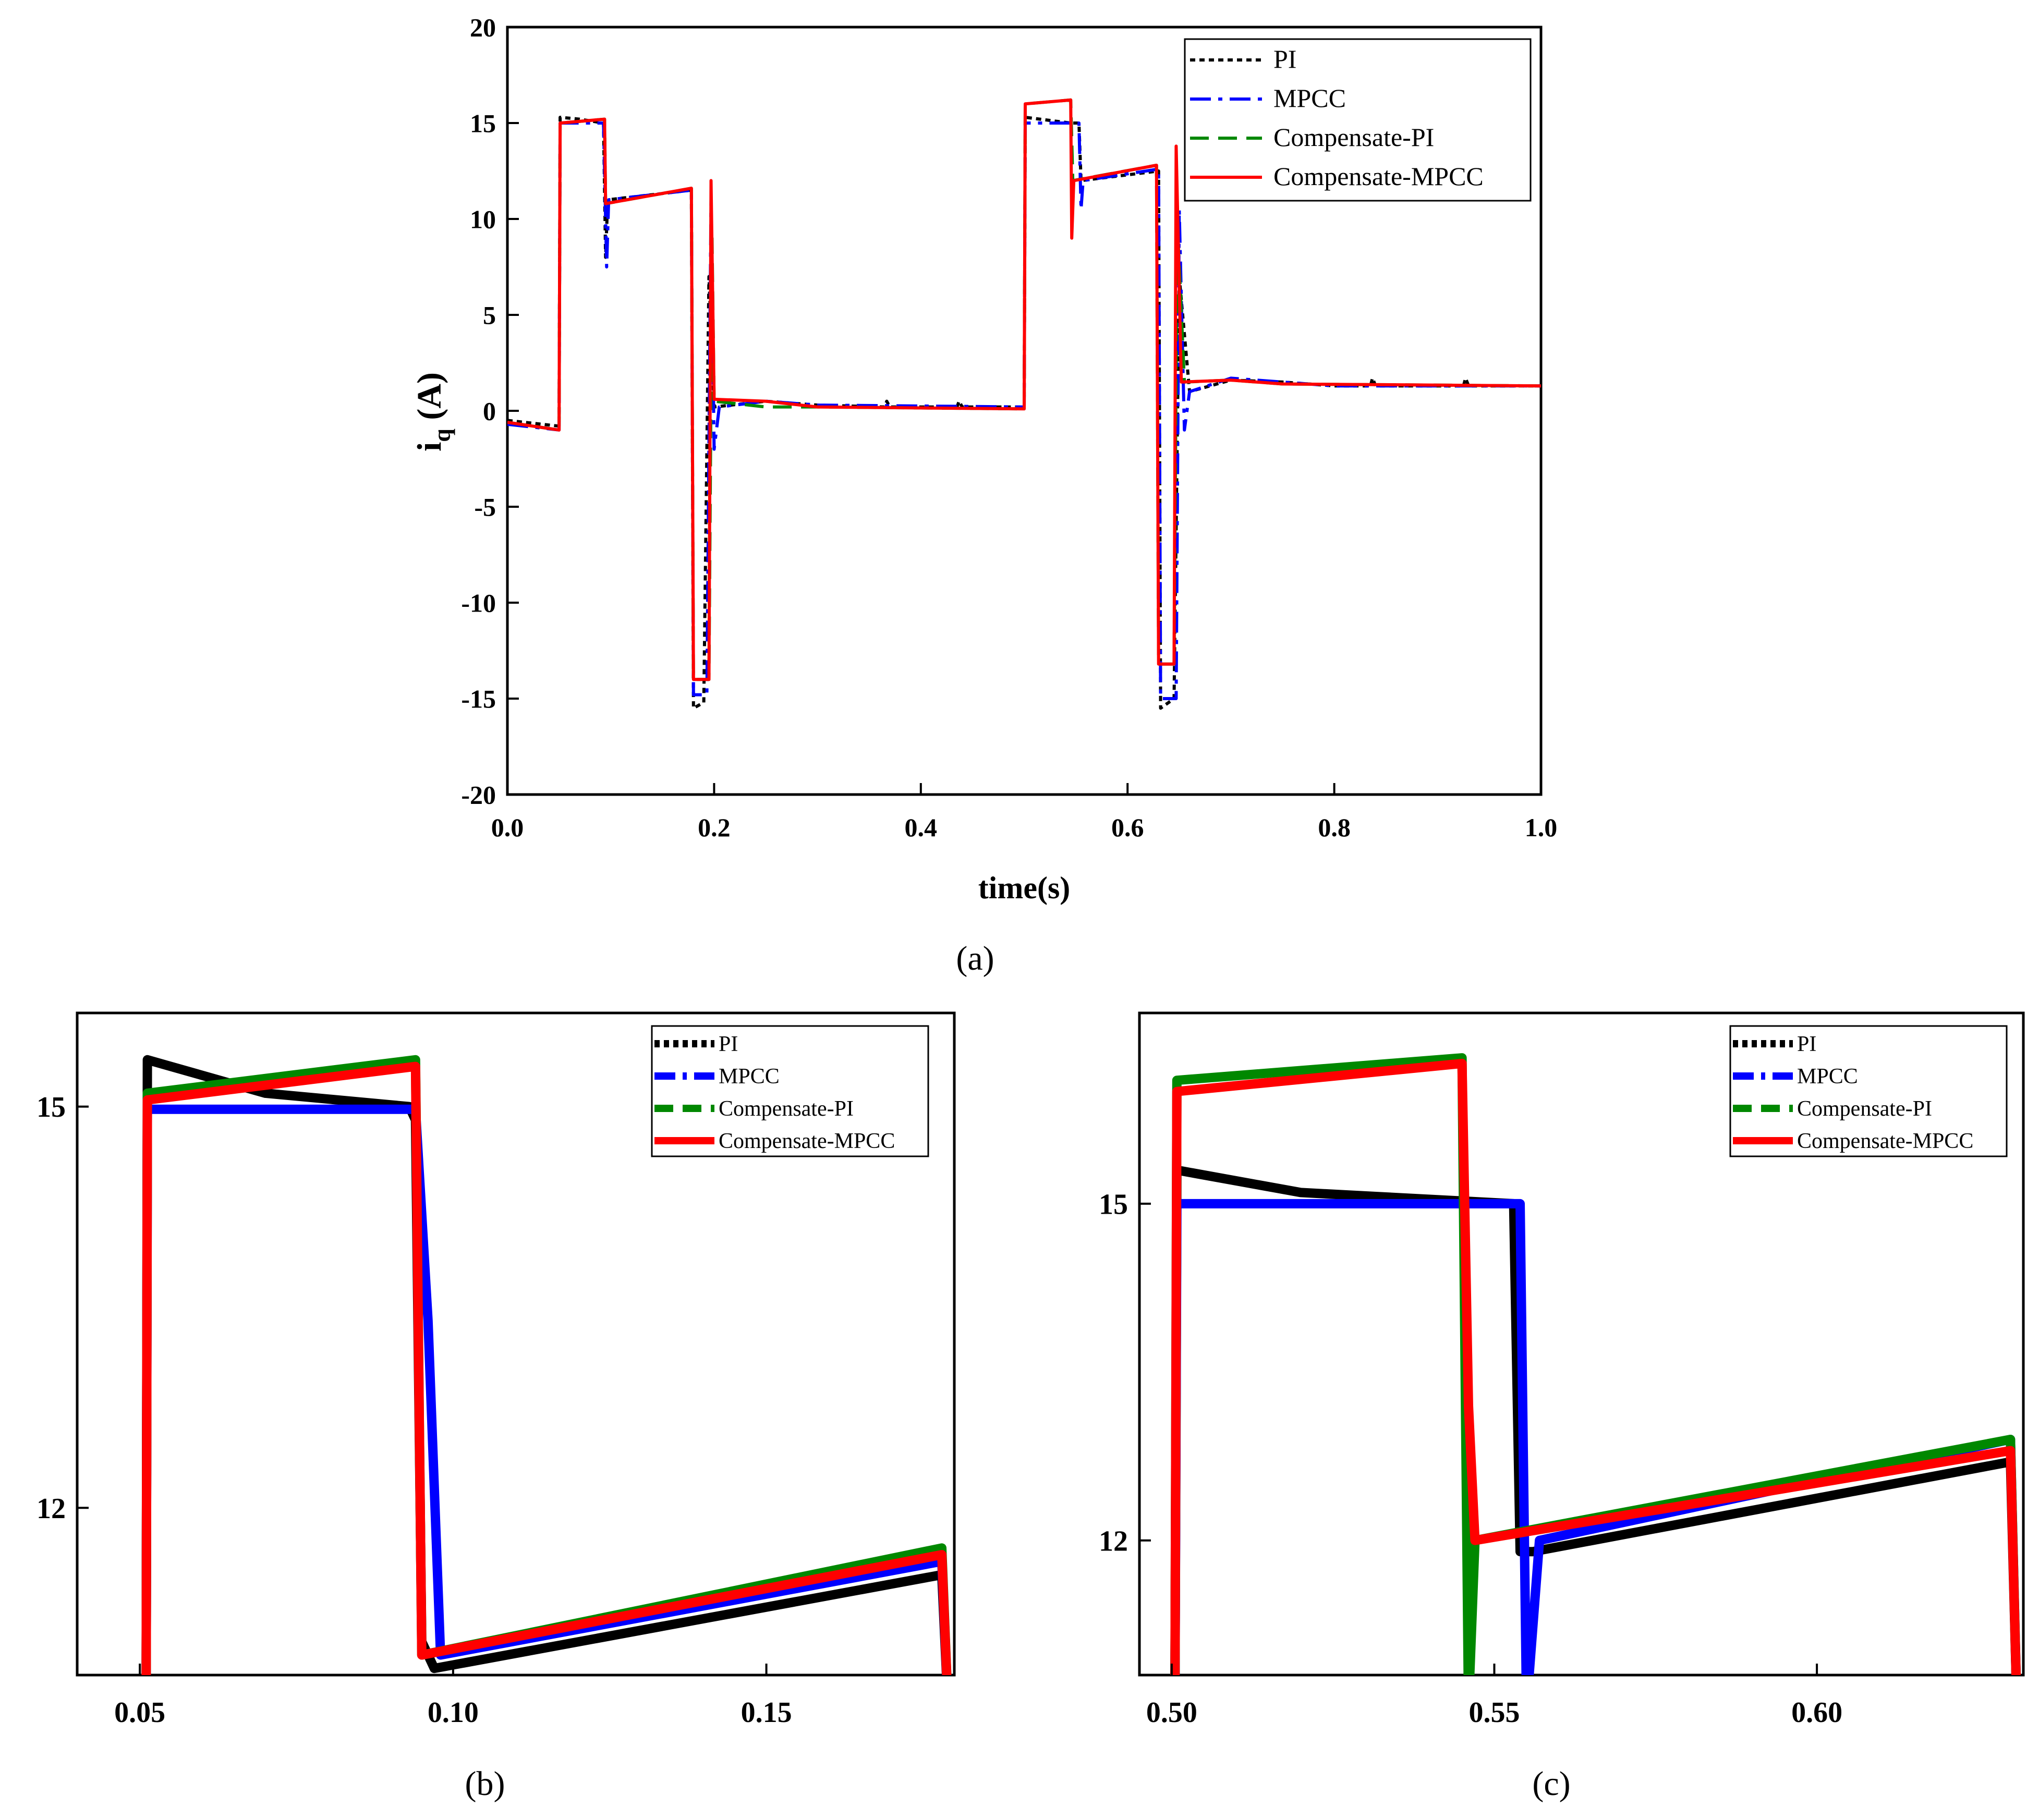  What do you see at coordinates (1816, 1712) in the screenshot?
I see `x-tick-label-c-2: 0.60` at bounding box center [1816, 1712].